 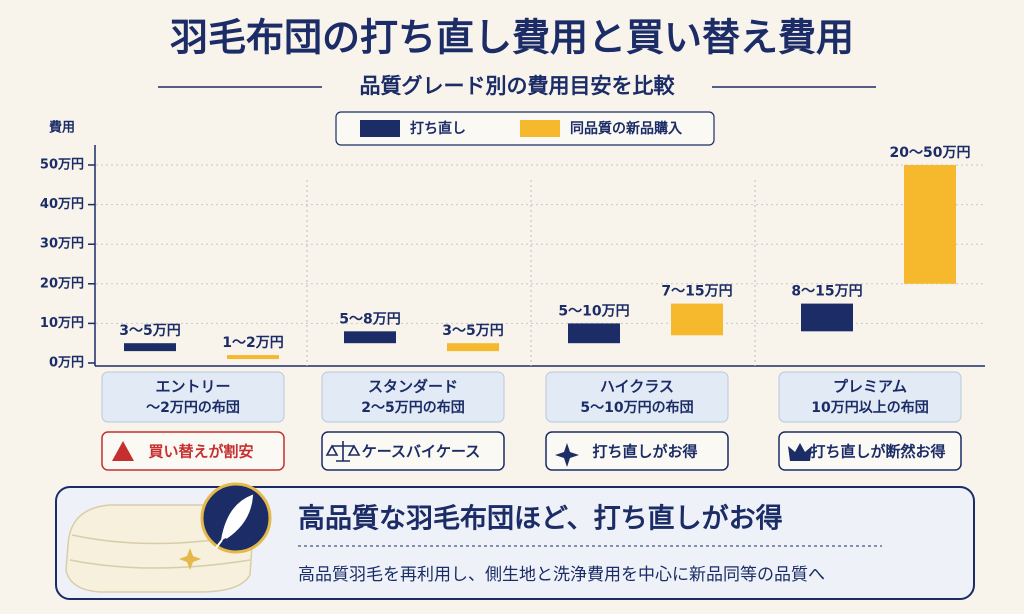 I want to click on footer-text: 高品質羽毛を再利用し、側生地と洗浄費用を中心に新品同等の品質へ, so click(x=561, y=575).